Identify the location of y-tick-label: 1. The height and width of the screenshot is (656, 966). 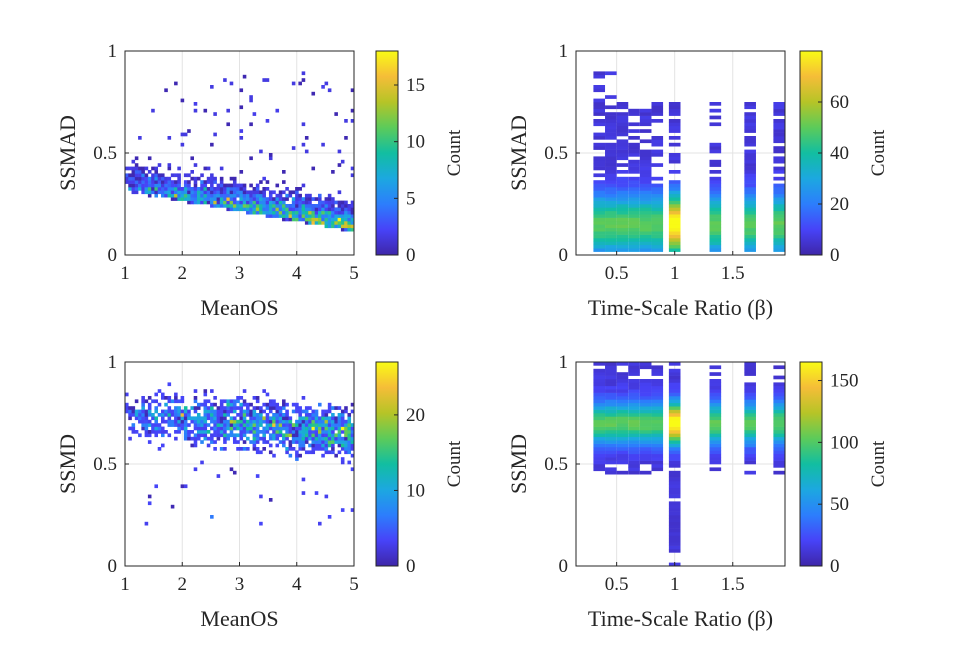
(564, 362).